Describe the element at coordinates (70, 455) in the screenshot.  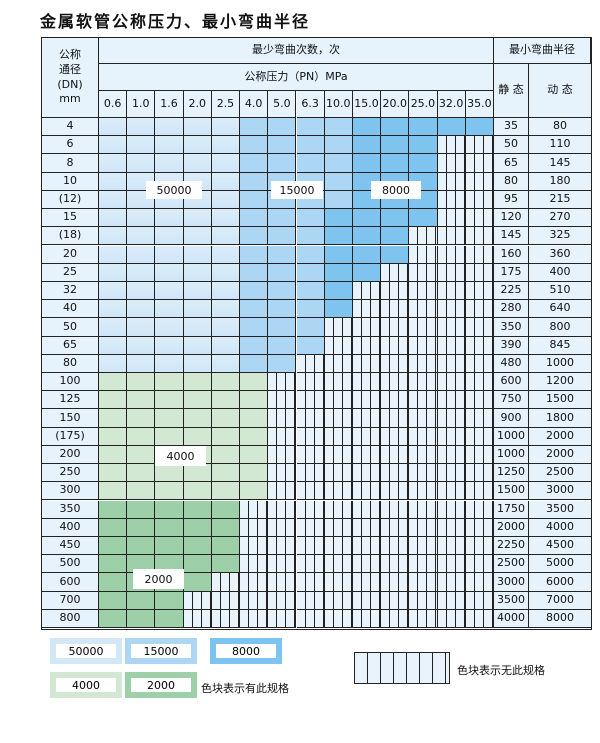
I see `dn-cell: 200` at that location.